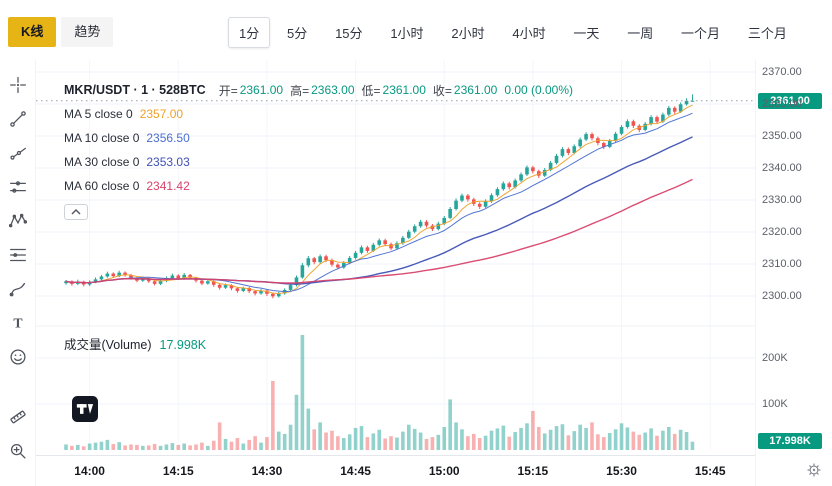  Describe the element at coordinates (228, 90) in the screenshot. I see `open-label: 开=` at that location.